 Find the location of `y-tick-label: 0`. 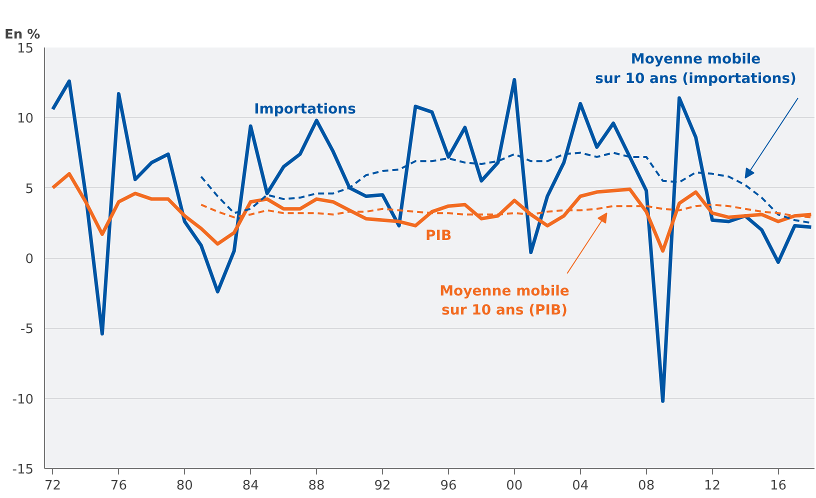

y-tick-label: 0 is located at coordinates (29, 259).